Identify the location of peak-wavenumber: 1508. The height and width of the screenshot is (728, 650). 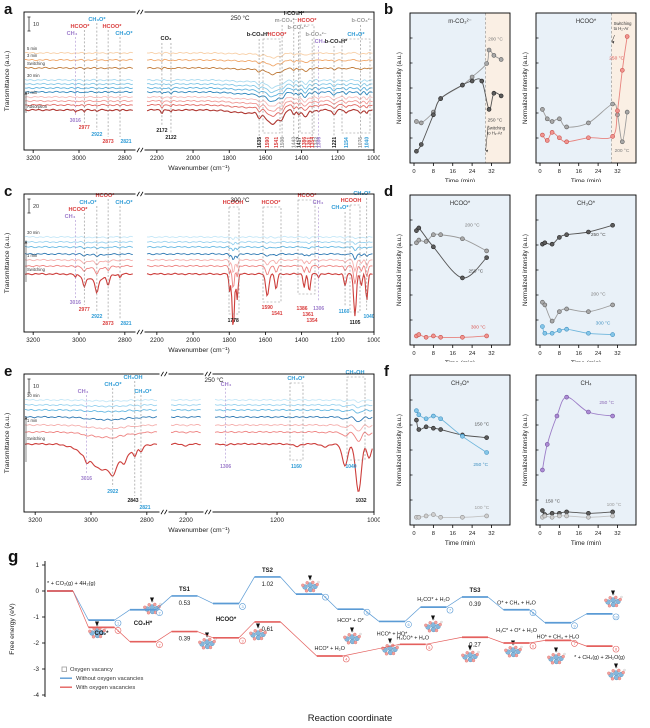
(283, 142).